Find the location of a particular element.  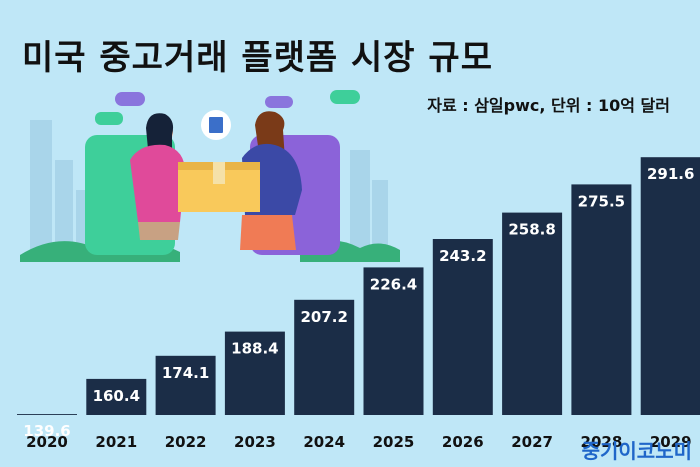

brand-logo: 중기이코노미 is located at coordinates (636, 451).